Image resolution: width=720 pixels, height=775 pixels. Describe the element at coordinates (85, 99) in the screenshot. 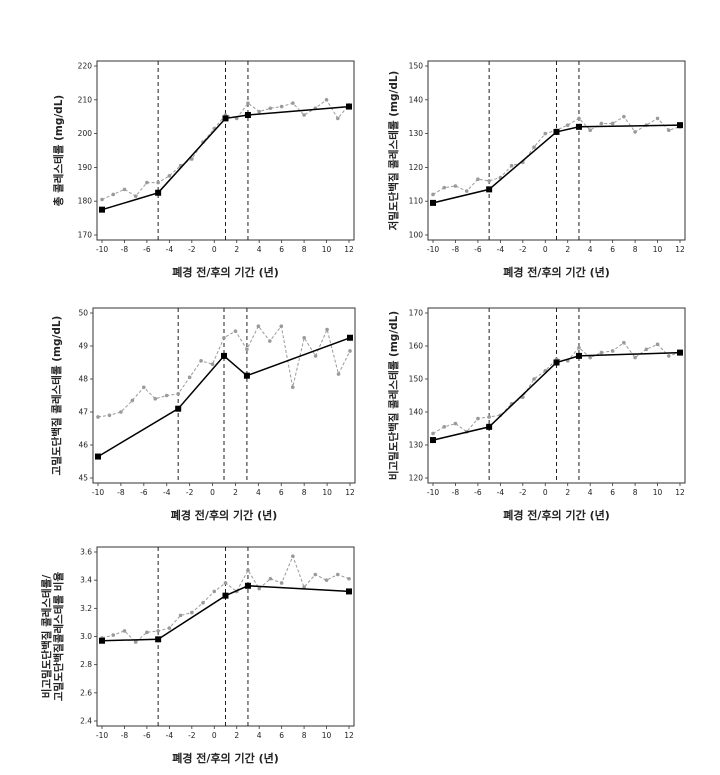

I see `y-tick-label: 210` at that location.